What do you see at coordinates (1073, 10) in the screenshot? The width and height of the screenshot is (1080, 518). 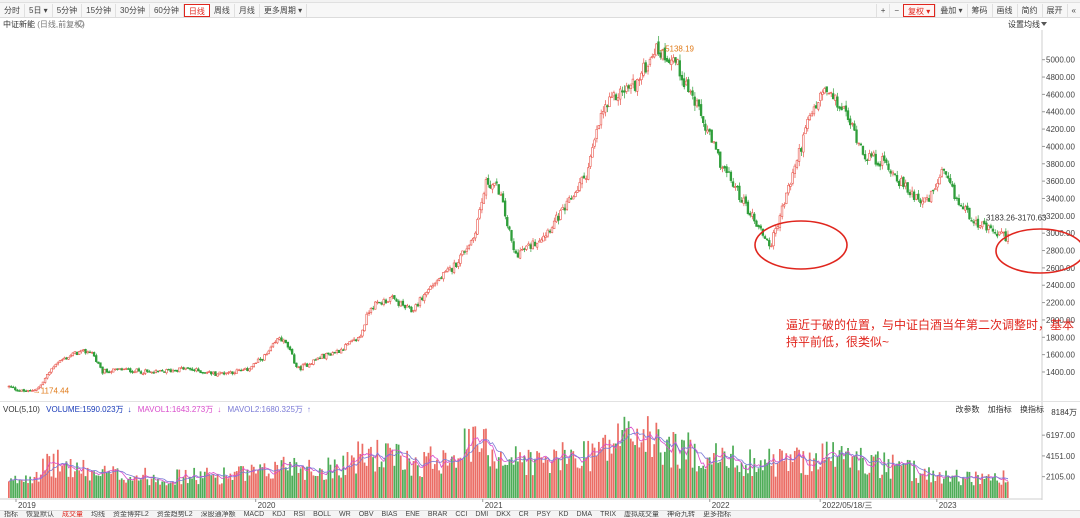 I see `tool-button-8: «` at bounding box center [1073, 10].